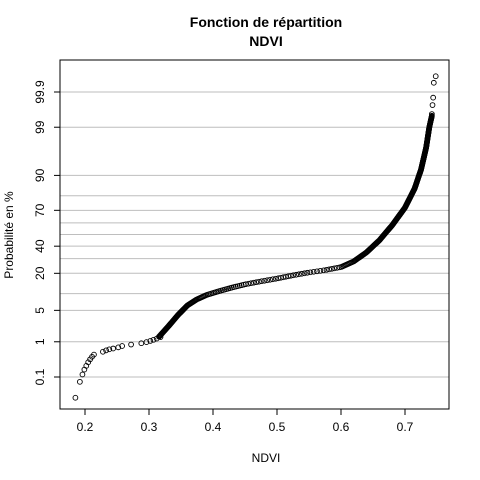 The width and height of the screenshot is (480, 480). I want to click on y-tick-label: 1, so click(40, 341).